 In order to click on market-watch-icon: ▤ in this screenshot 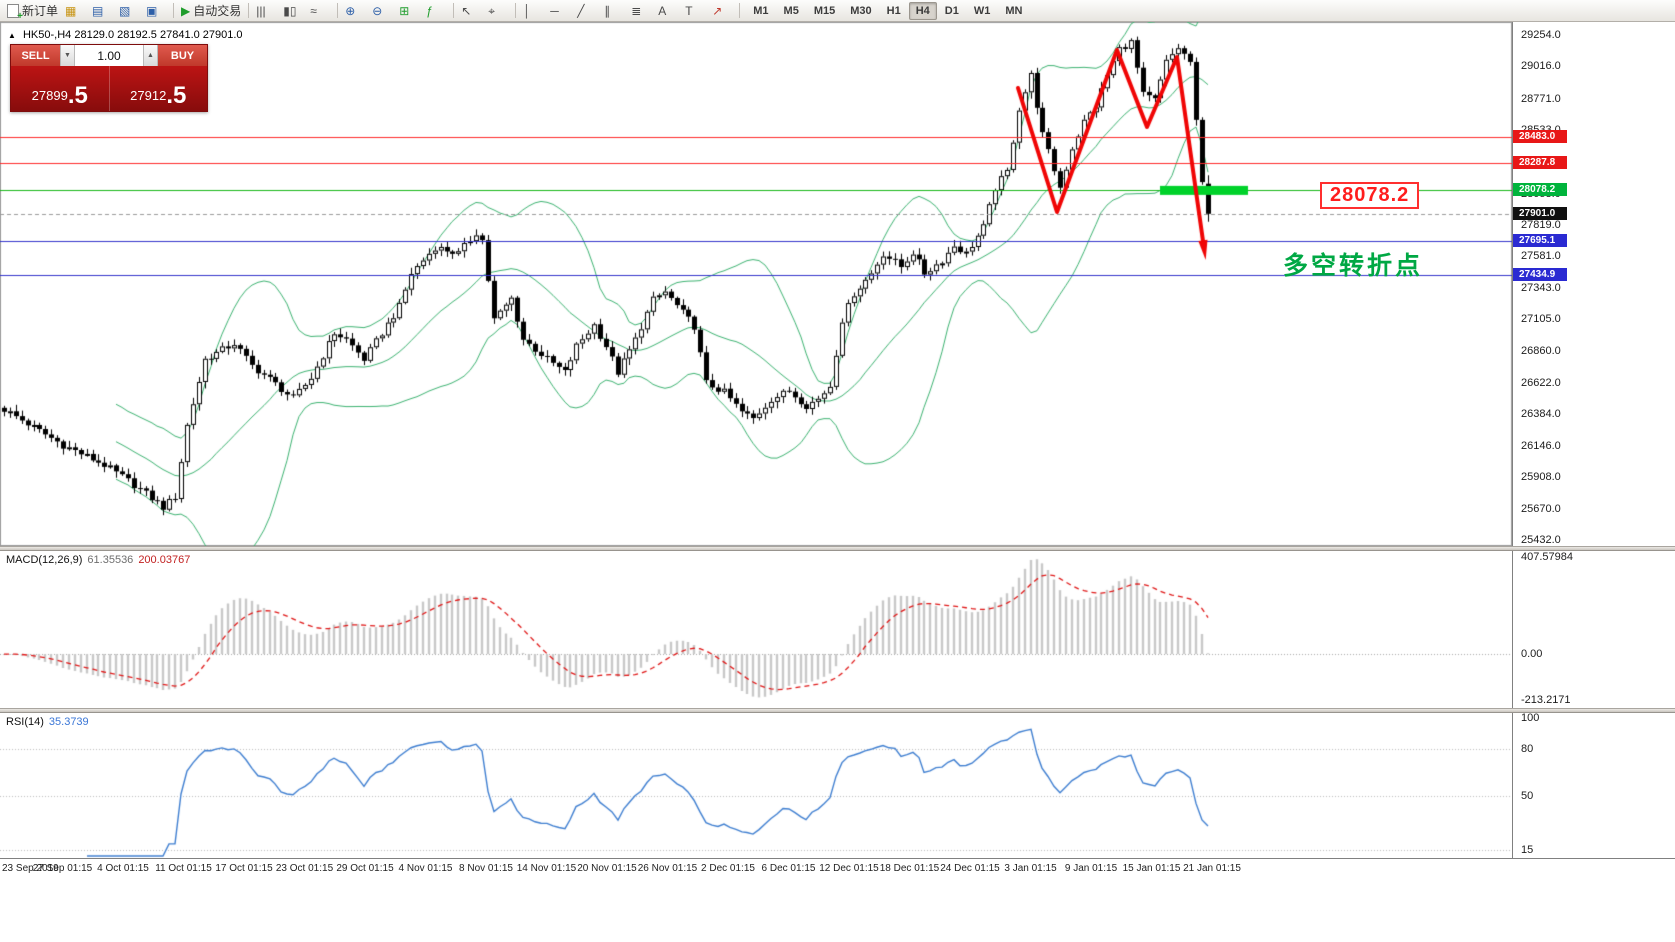, I will do `click(98, 10)`.